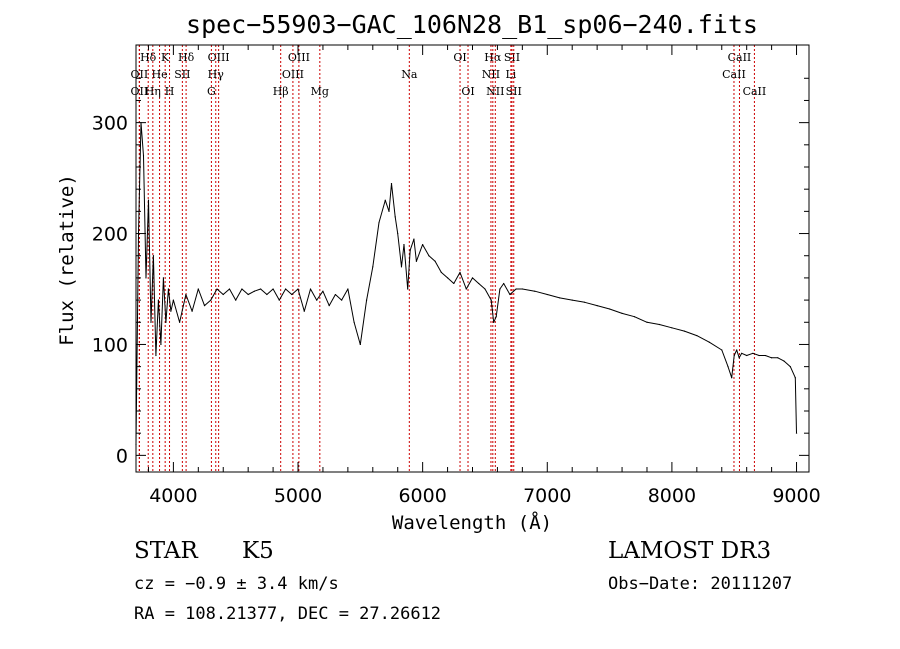 Image resolution: width=900 pixels, height=649 pixels. What do you see at coordinates (472, 522) in the screenshot?
I see `x-axis-label: Wavelength (Å)` at bounding box center [472, 522].